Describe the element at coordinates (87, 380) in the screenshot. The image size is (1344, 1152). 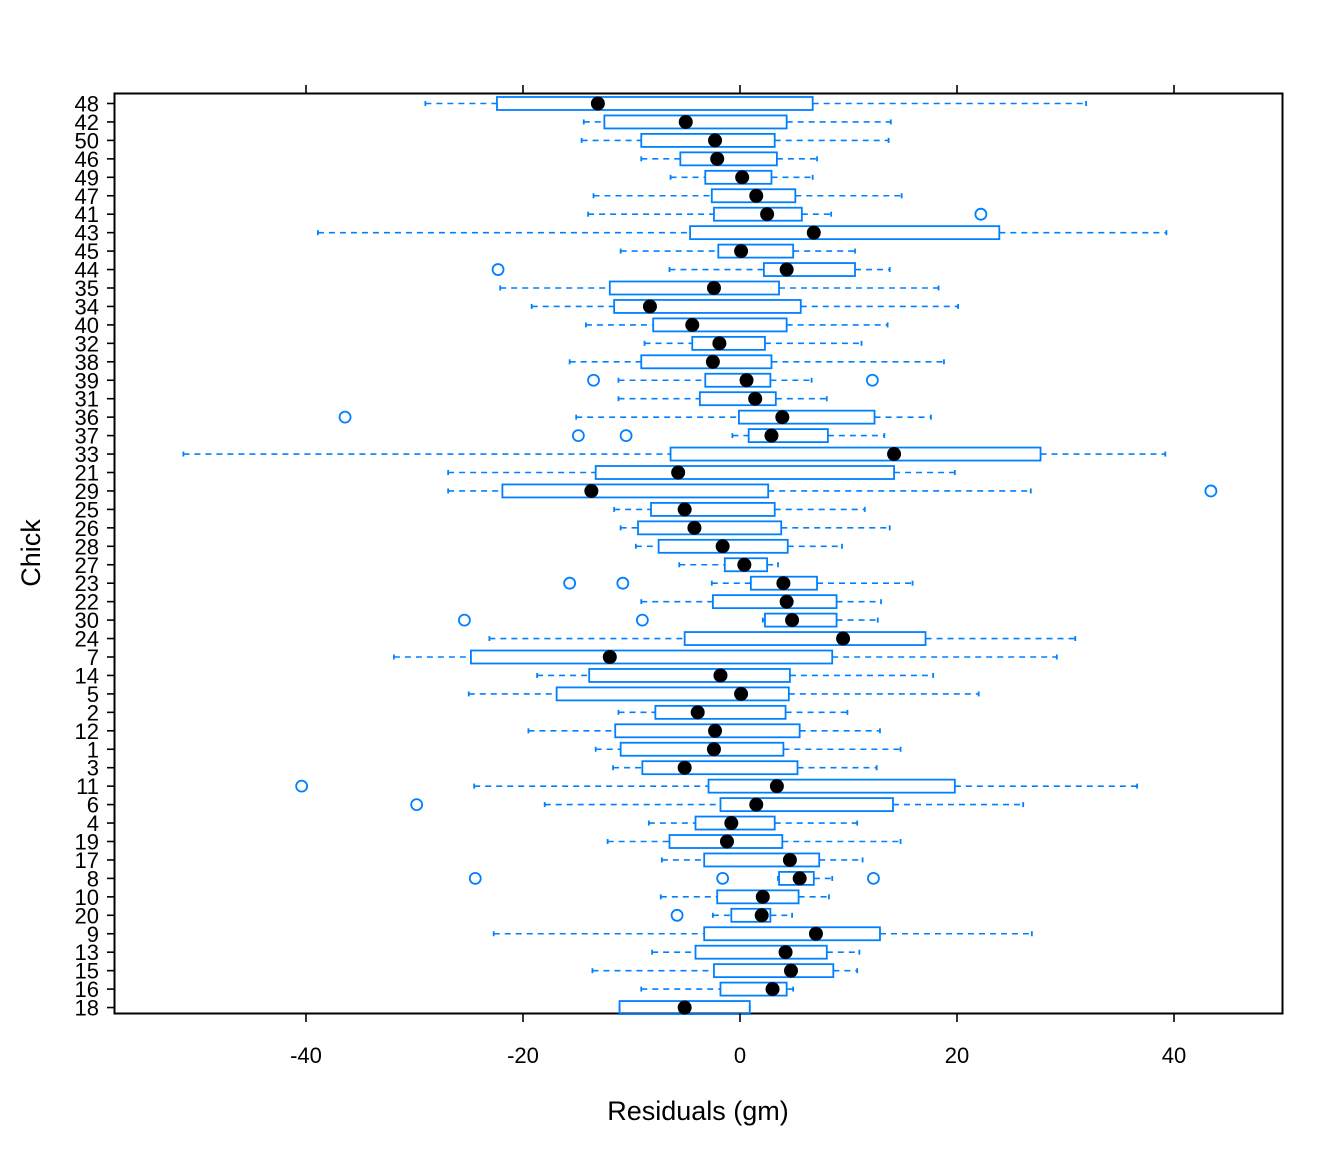
I see `y-tick-label-chick-39: 39` at that location.